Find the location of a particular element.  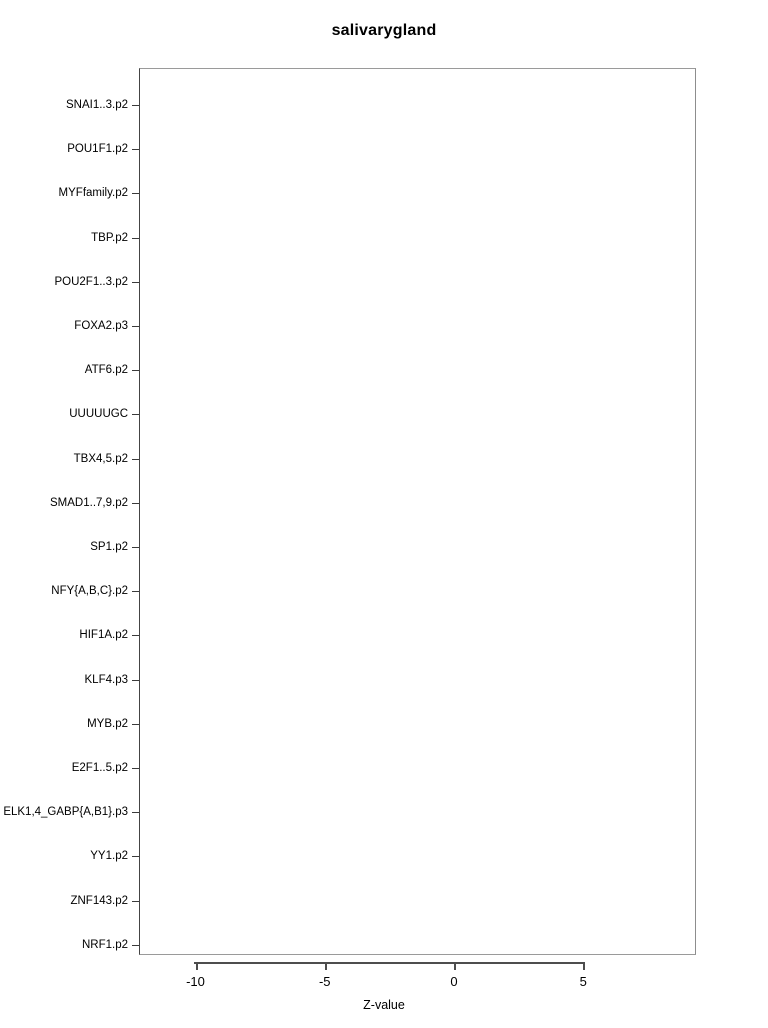

y-axis-label: FOXA2.p3 is located at coordinates (101, 326).